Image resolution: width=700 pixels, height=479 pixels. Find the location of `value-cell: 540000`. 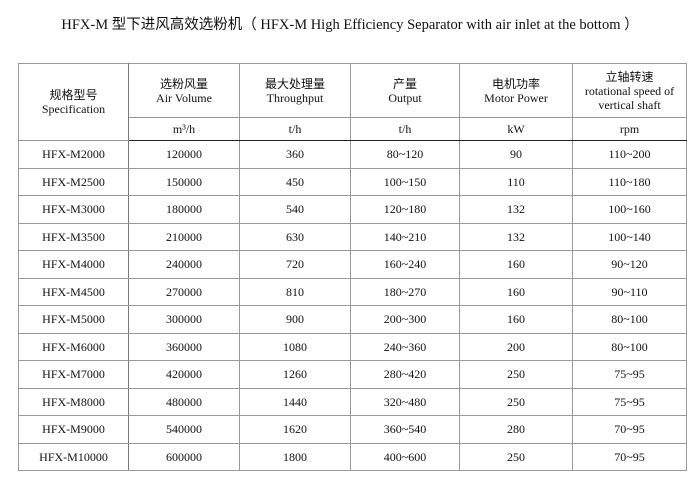

value-cell: 540000 is located at coordinates (184, 429).